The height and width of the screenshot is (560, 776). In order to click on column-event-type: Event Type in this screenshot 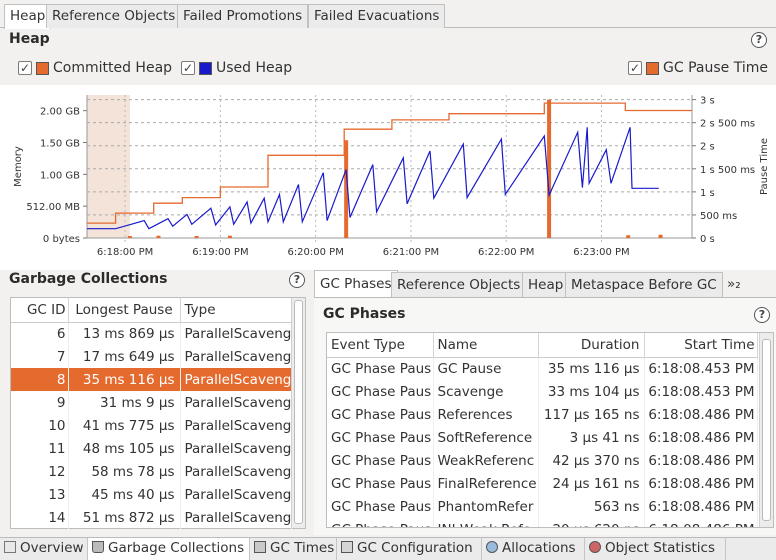, I will do `click(380, 345)`.